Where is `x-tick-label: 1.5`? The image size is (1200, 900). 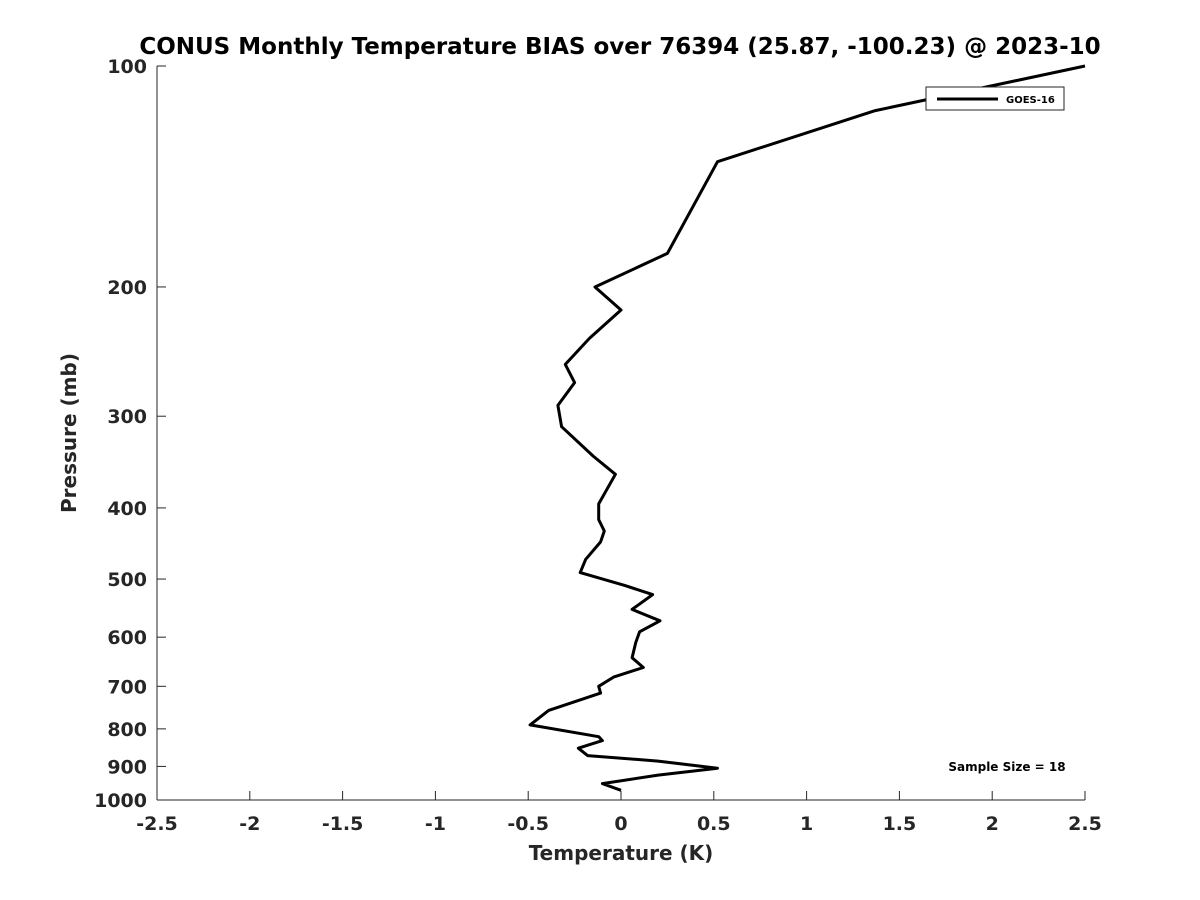 x-tick-label: 1.5 is located at coordinates (900, 824).